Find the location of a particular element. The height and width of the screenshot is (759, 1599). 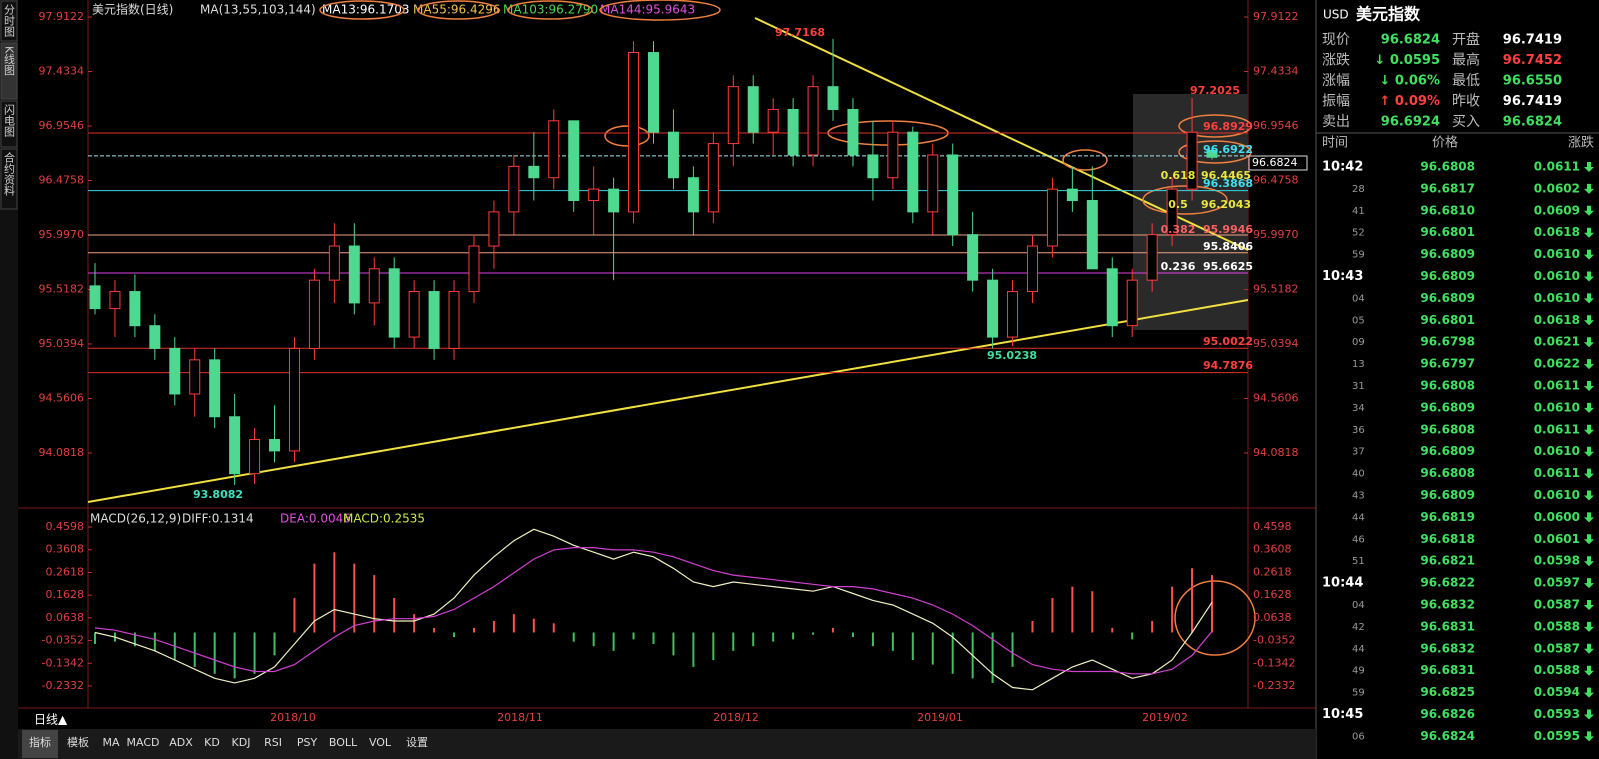

toolbar-item: MA is located at coordinates (110, 742).